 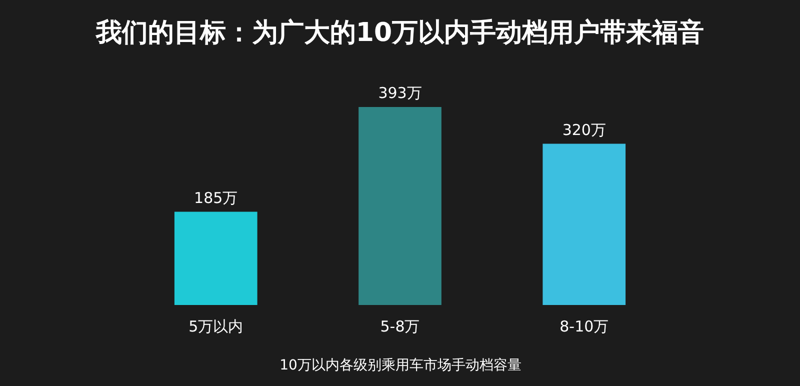 What do you see at coordinates (584, 327) in the screenshot?
I see `x-tick-label: 8-10万` at bounding box center [584, 327].